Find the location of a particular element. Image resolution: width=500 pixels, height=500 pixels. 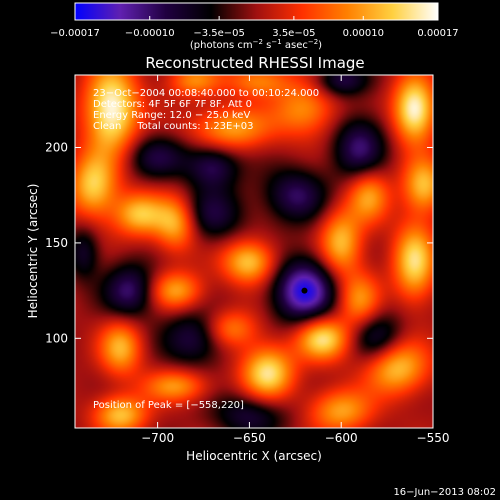

colorbar-unit-label: (photons cm−2 s−1 asec−2) is located at coordinates (256, 44).